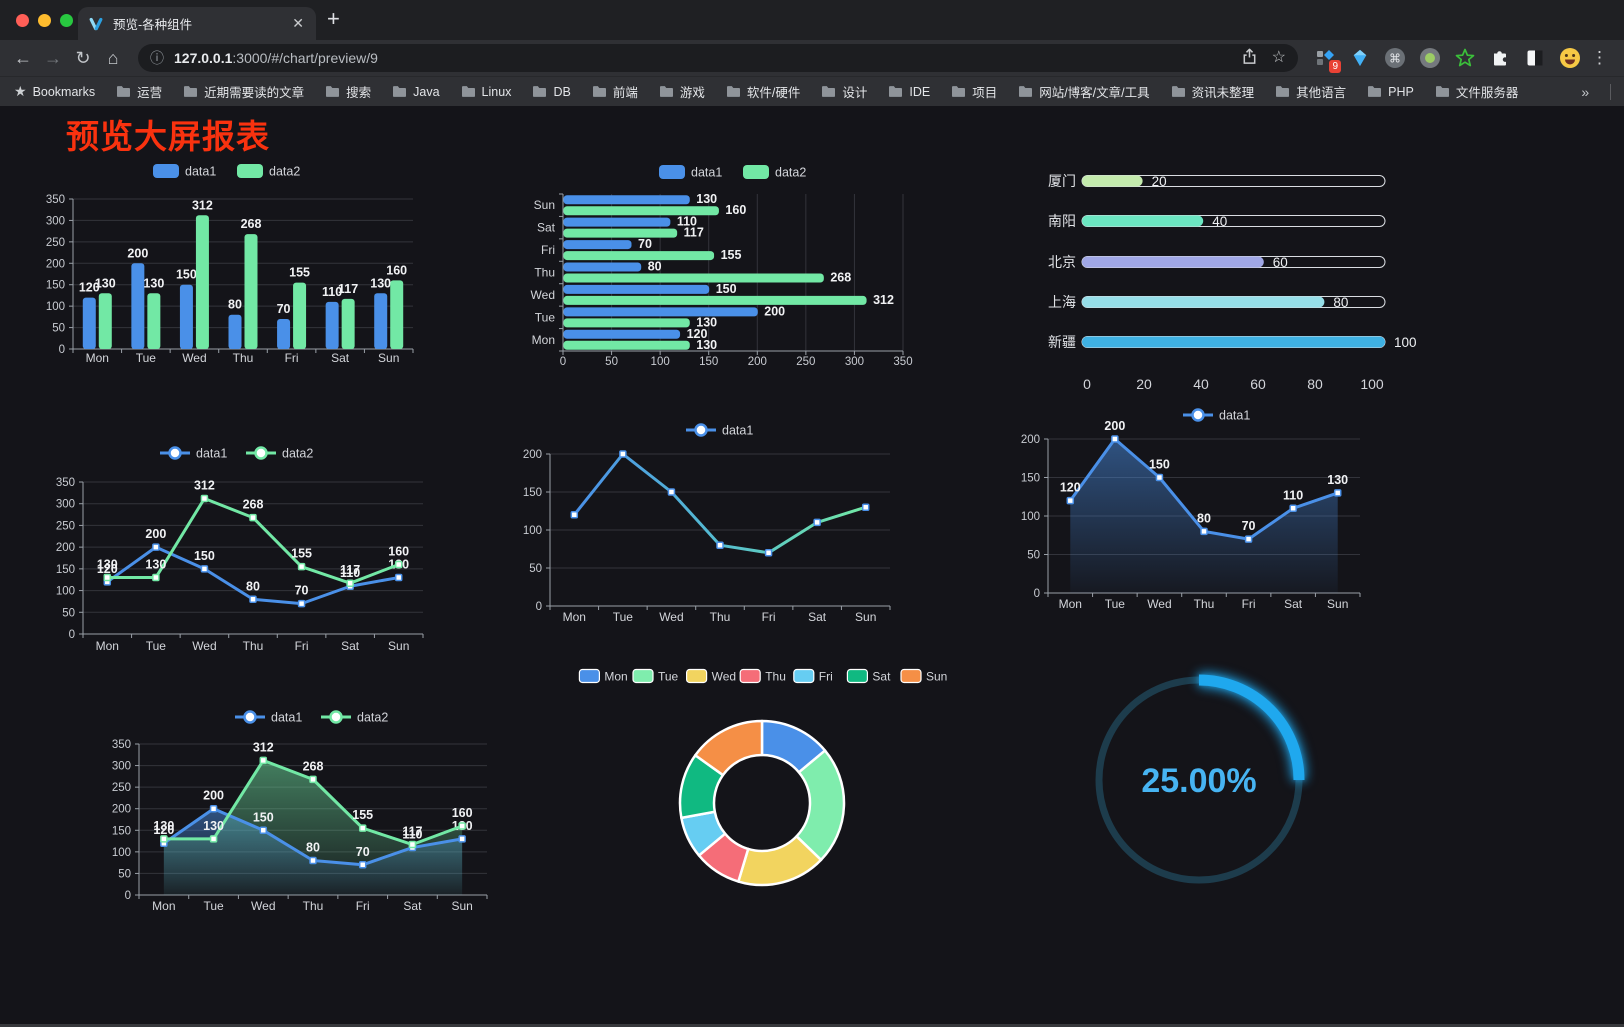  Describe the element at coordinates (23, 57) in the screenshot. I see `back-button: ←` at that location.